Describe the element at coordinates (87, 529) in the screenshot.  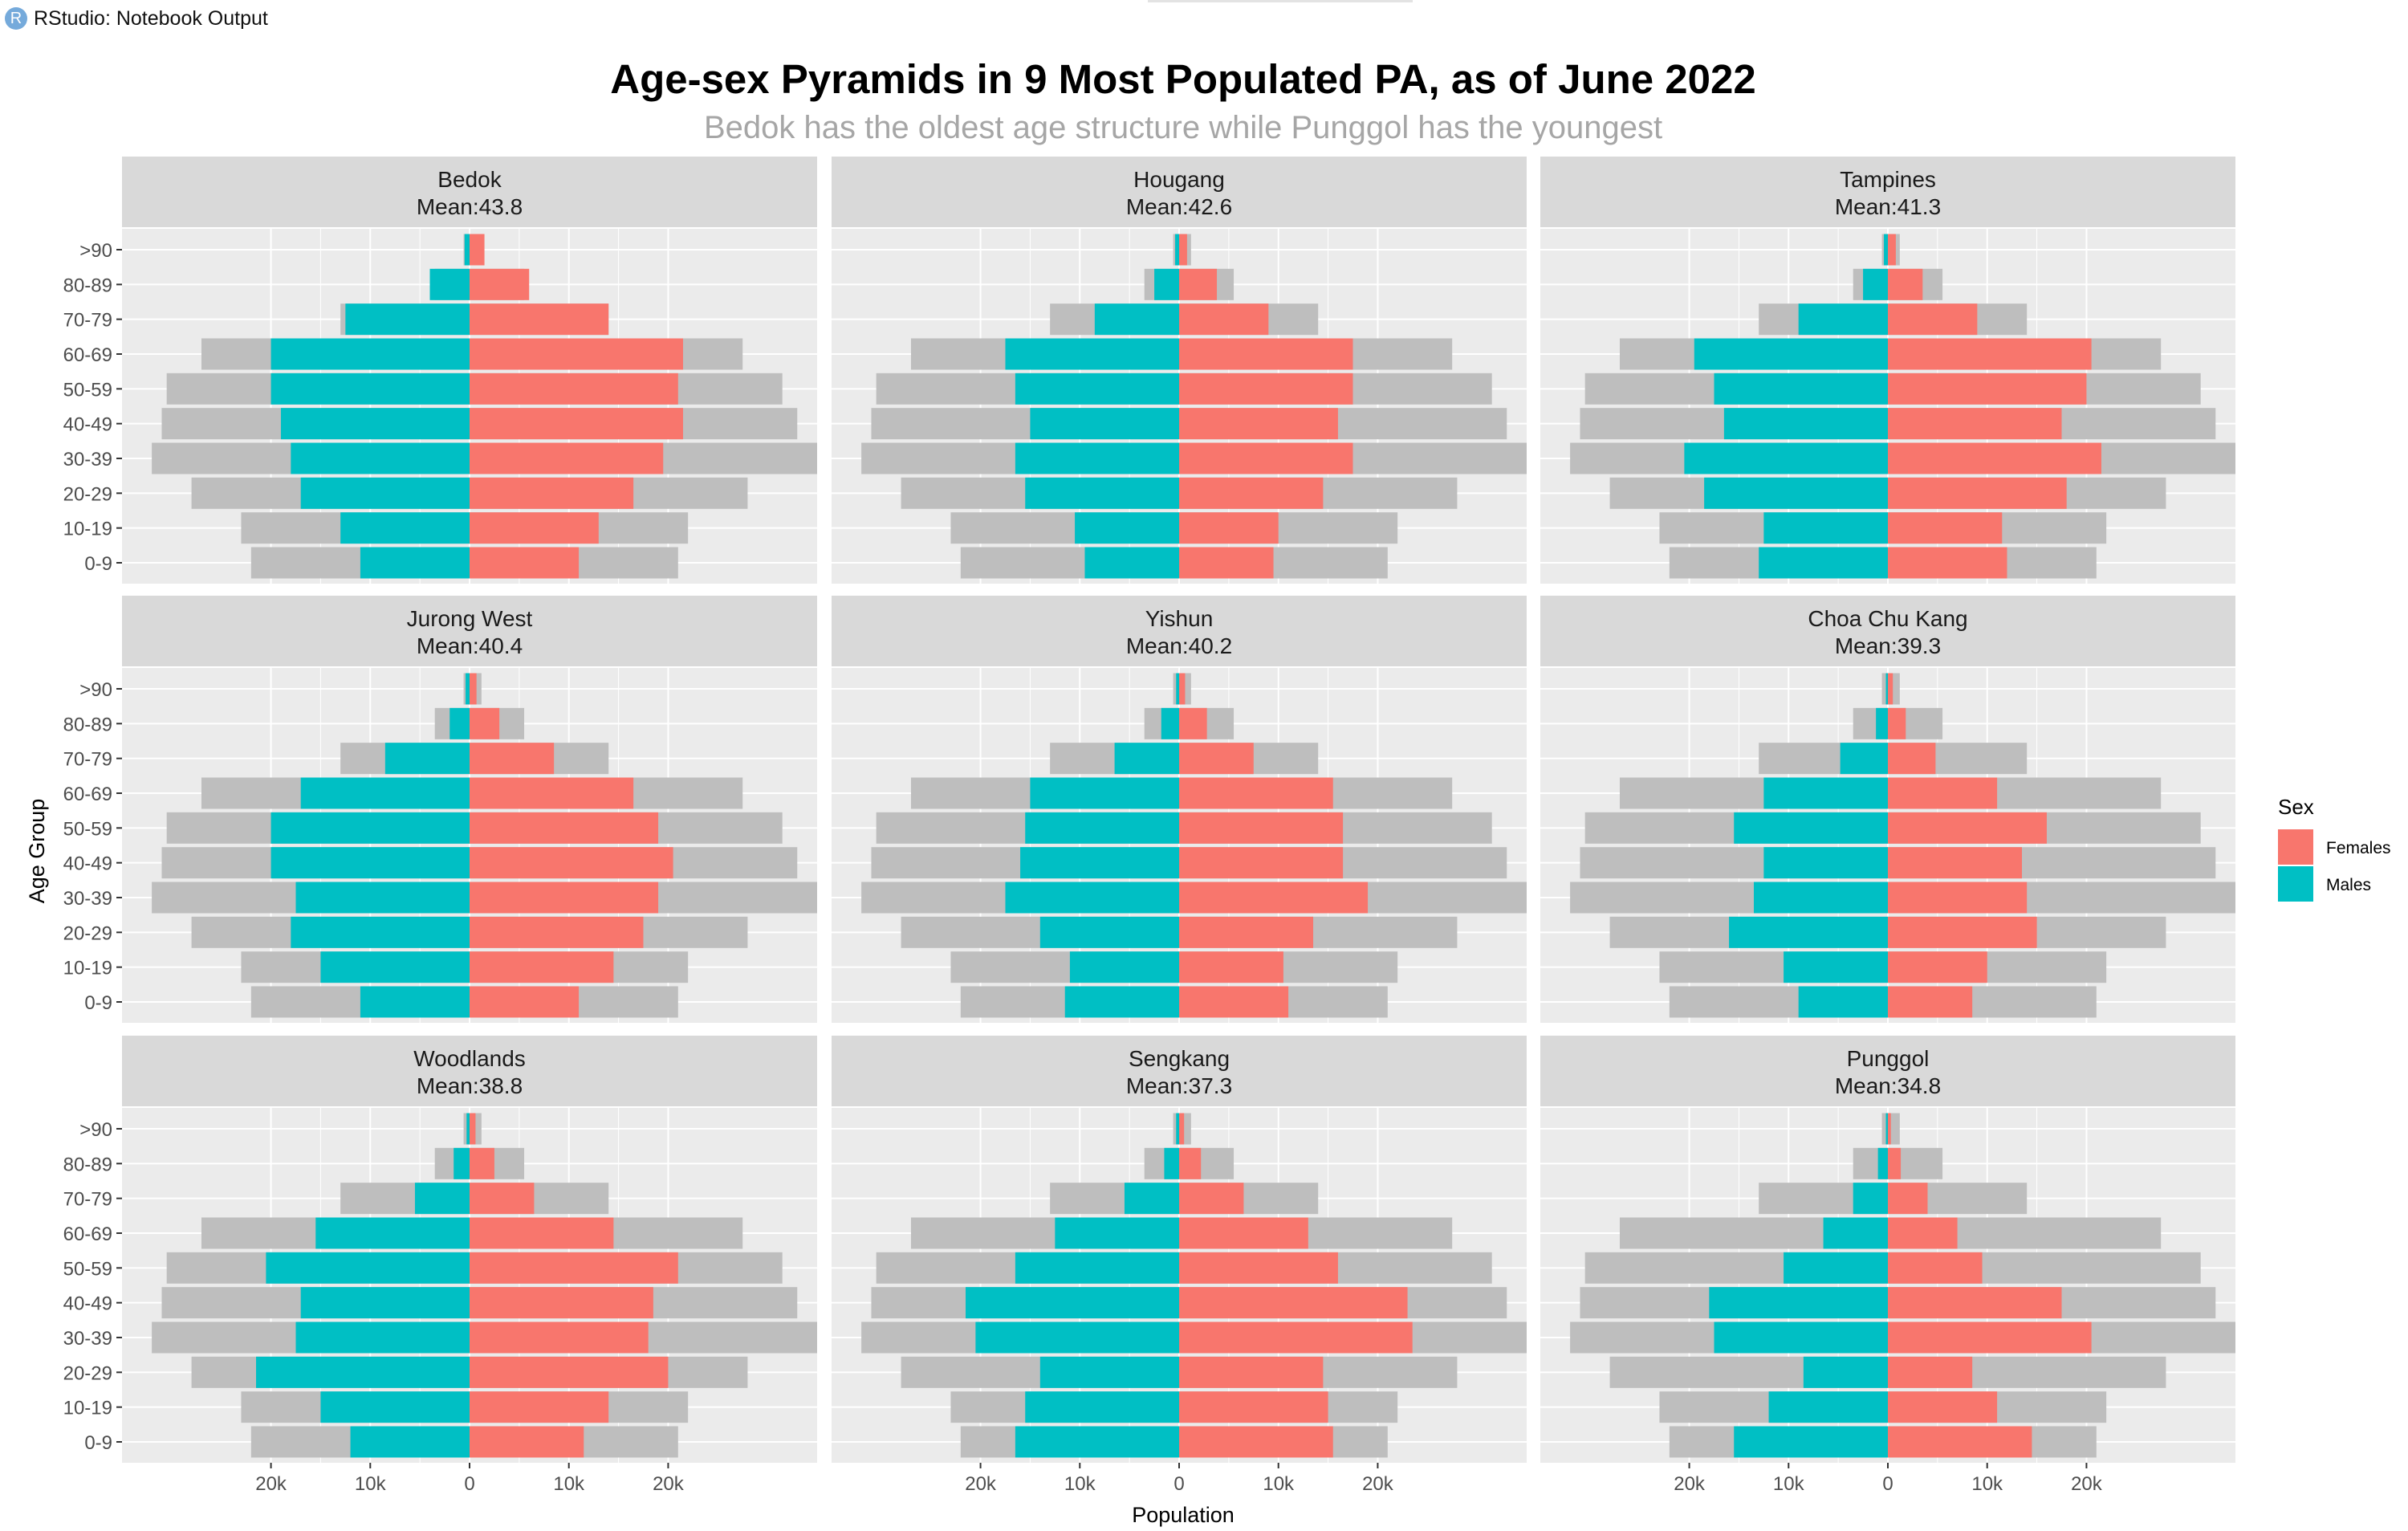
I see `y-tick-label: 10-19` at that location.